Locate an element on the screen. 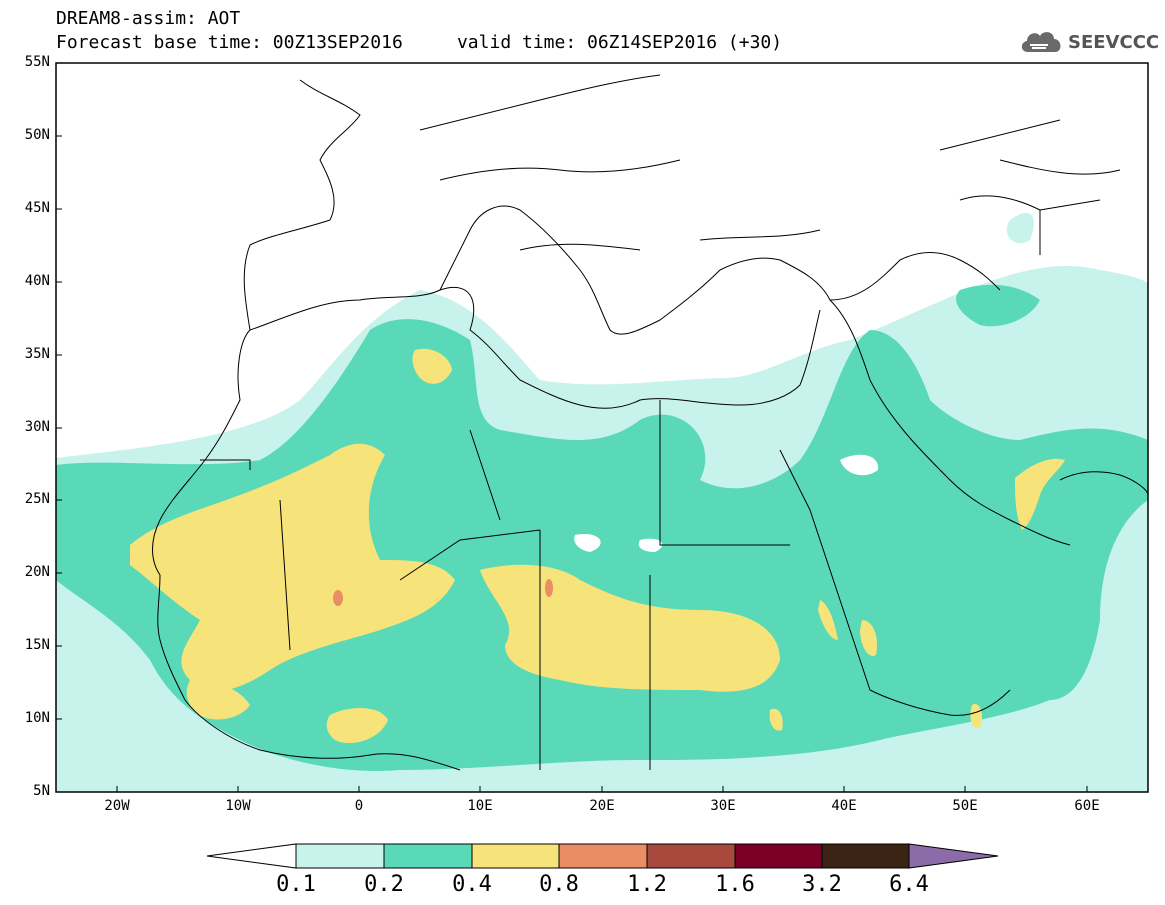 The height and width of the screenshot is (905, 1165). colorbar-label: 0.2 is located at coordinates (384, 884).